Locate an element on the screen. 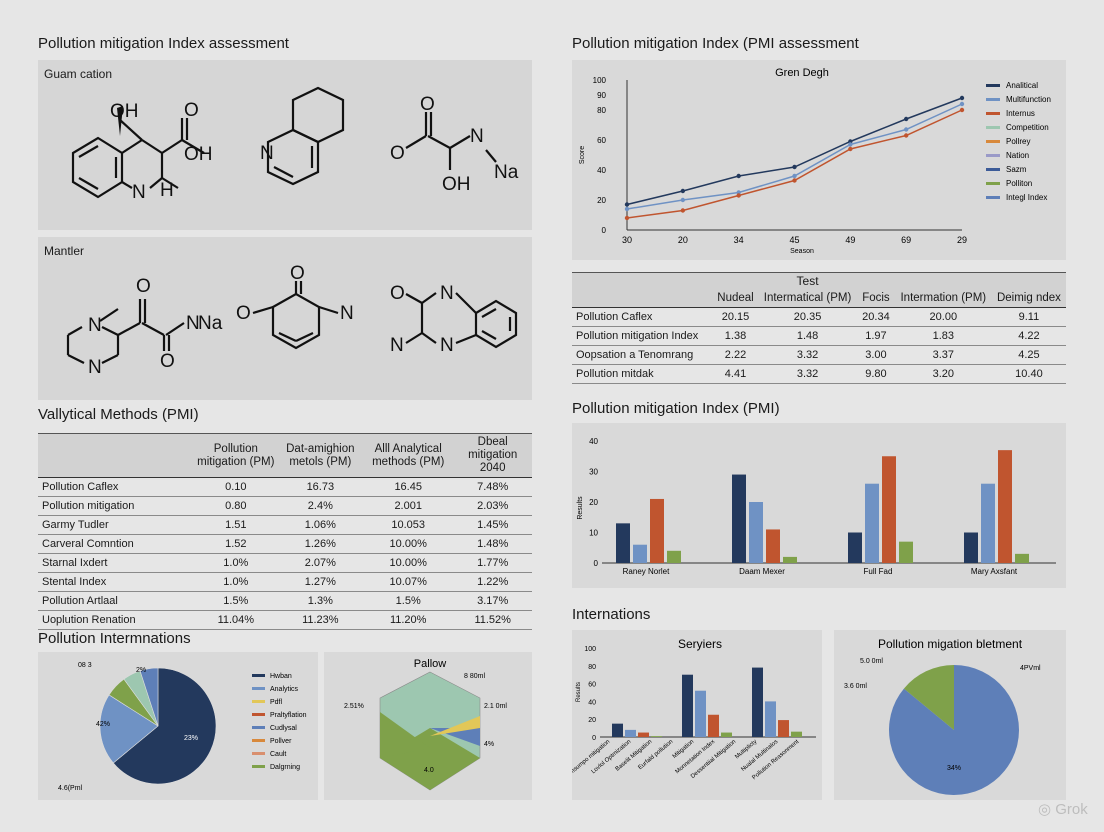 The height and width of the screenshot is (832, 1104). table-cell: 3.20 is located at coordinates (943, 374).